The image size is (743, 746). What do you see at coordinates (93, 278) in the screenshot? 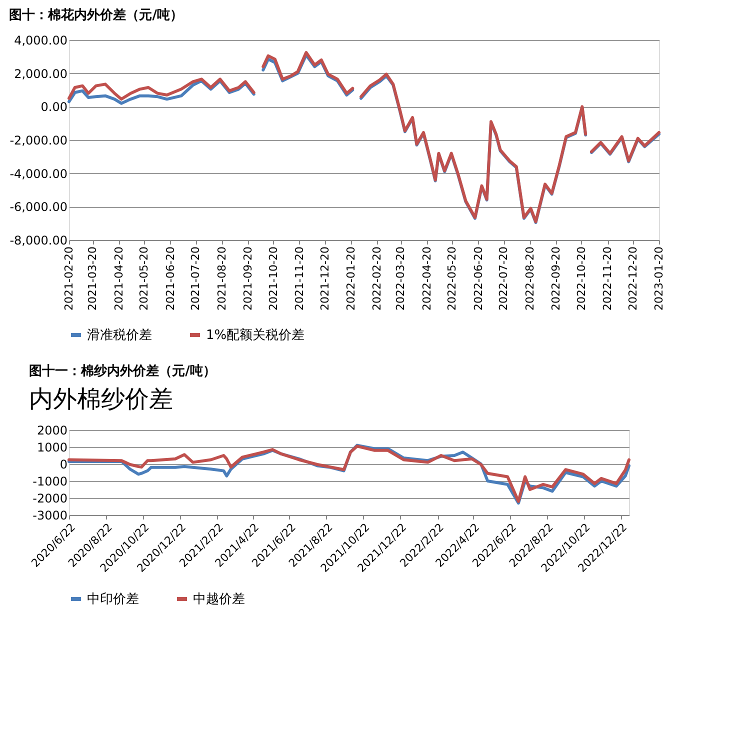
I see `x-tick-label: 2021-03-20` at bounding box center [93, 278].